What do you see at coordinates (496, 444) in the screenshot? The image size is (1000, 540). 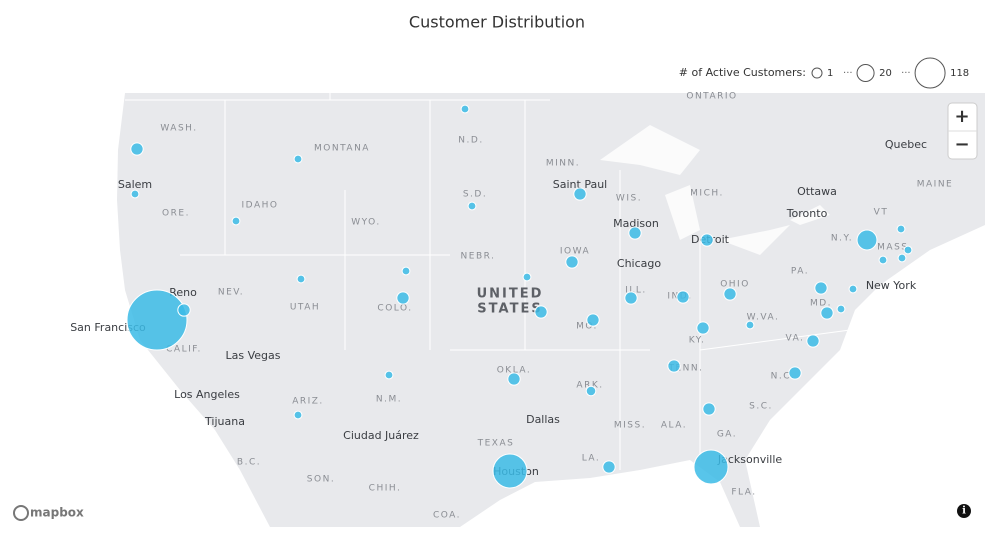 I see `region-label: TEXAS` at bounding box center [496, 444].